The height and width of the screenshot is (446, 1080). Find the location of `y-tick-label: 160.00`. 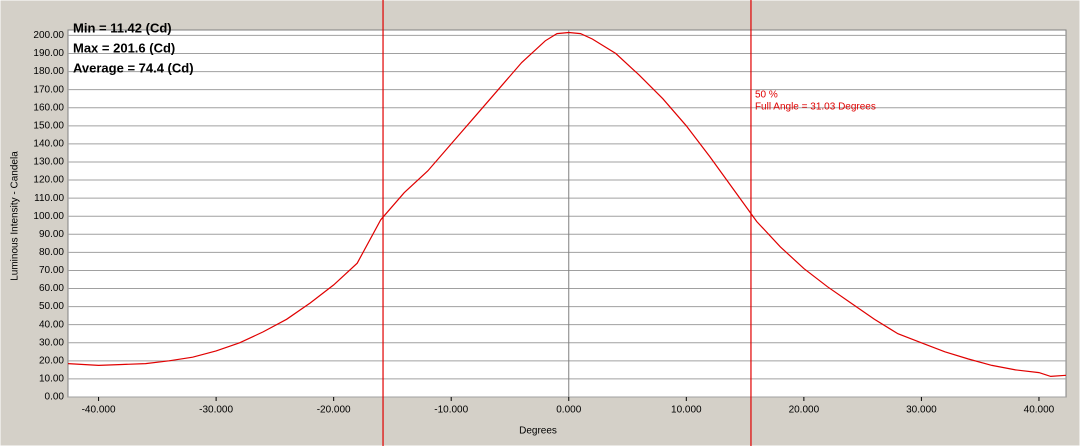

y-tick-label: 160.00 is located at coordinates (48, 107).